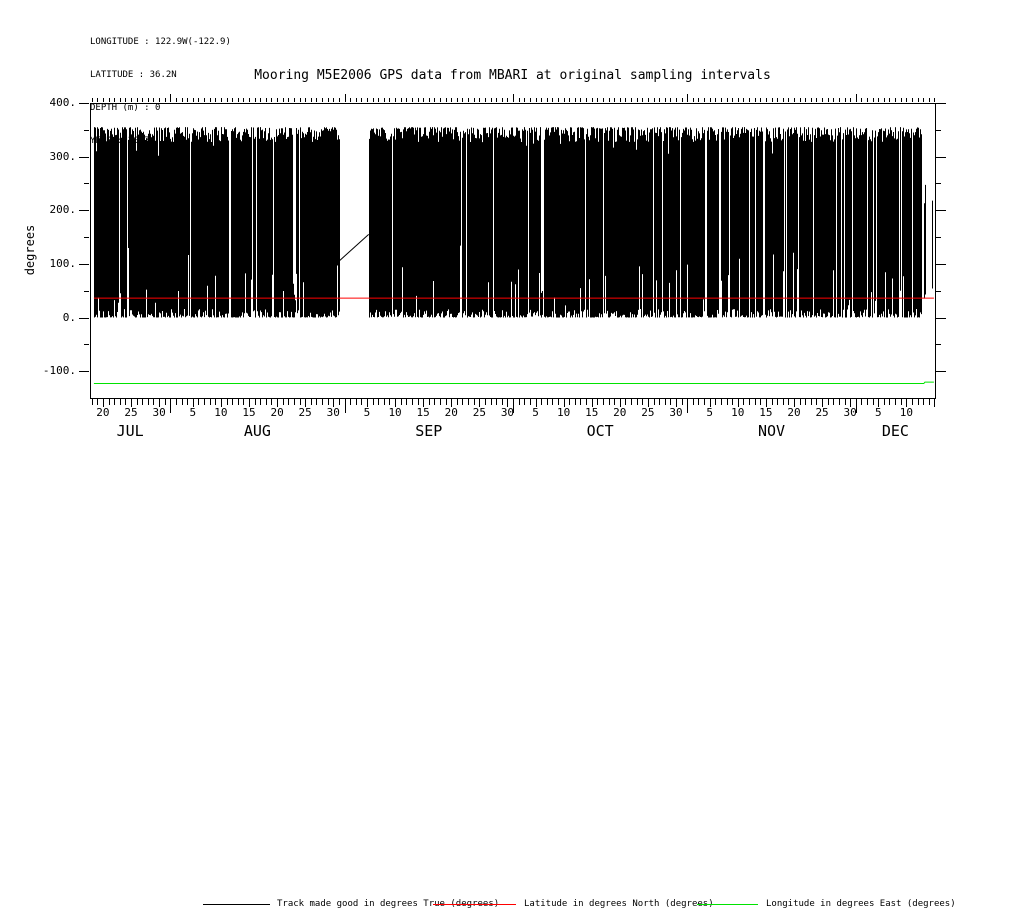  What do you see at coordinates (600, 431) in the screenshot?
I see `month-label-oct: OCT` at bounding box center [600, 431].